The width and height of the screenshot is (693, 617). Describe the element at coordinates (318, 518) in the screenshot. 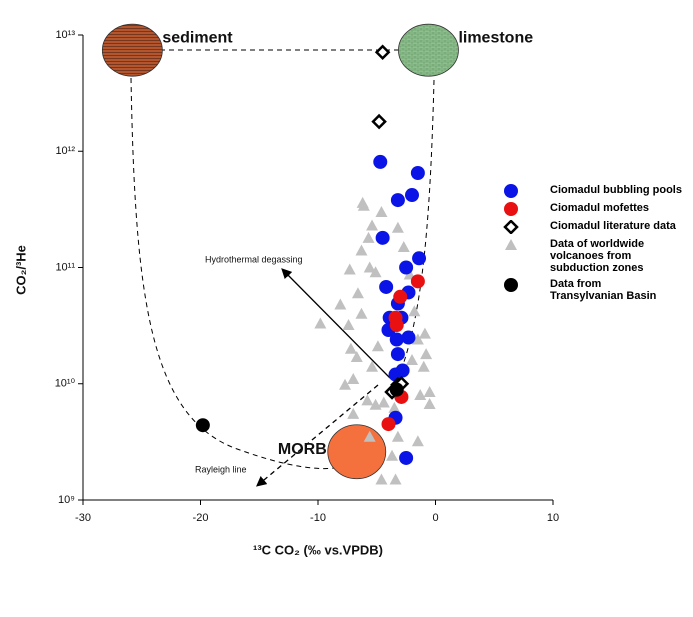

I see `x-tick-label: -10` at that location.